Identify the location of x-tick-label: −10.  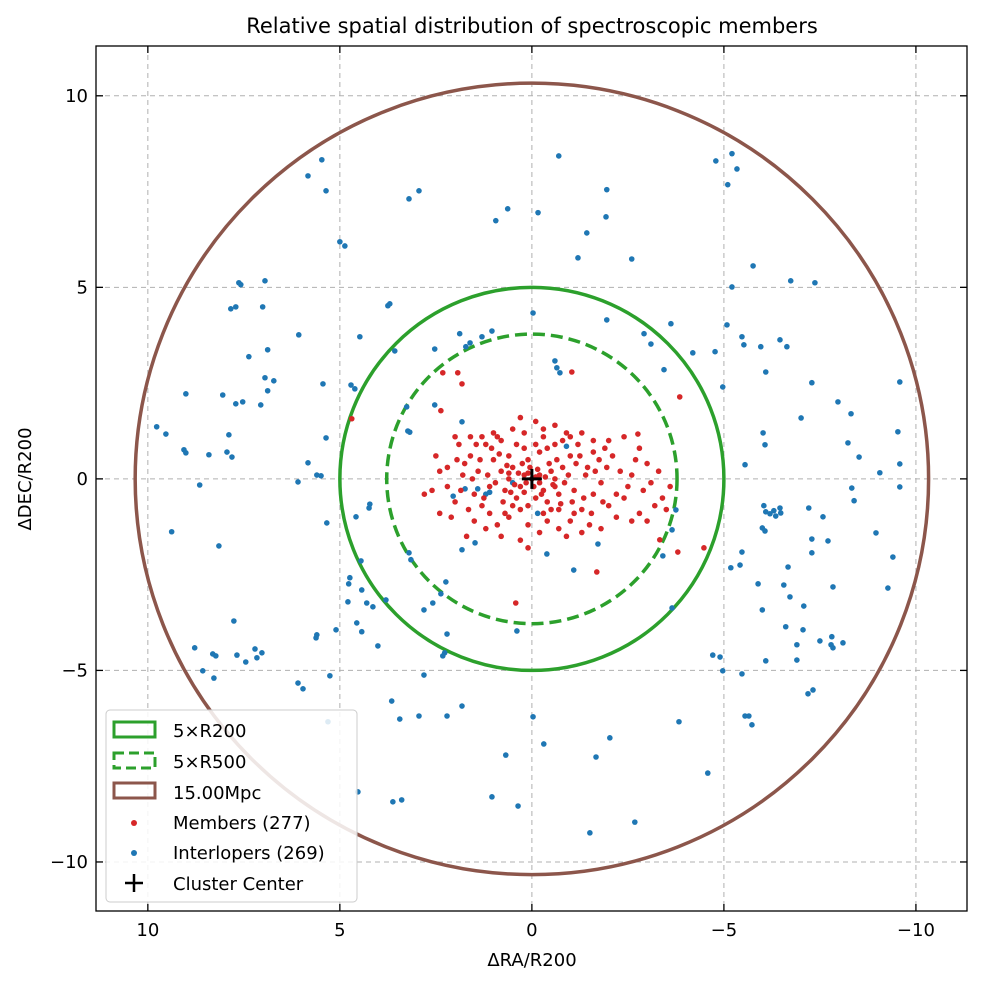
(916, 930).